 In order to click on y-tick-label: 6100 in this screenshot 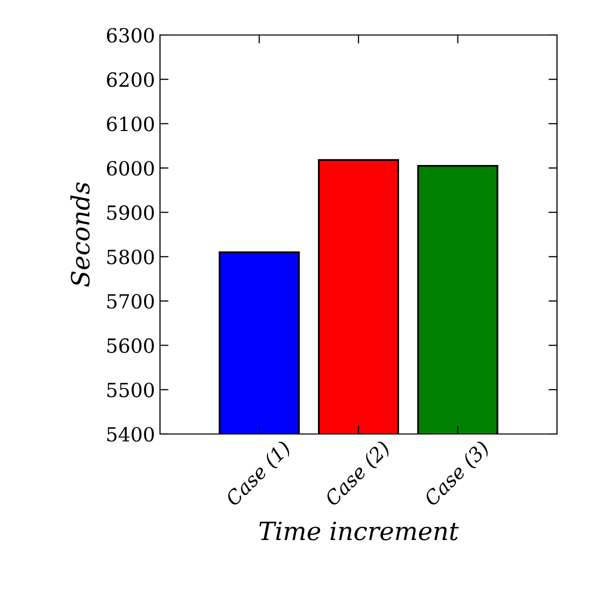, I will do `click(130, 124)`.